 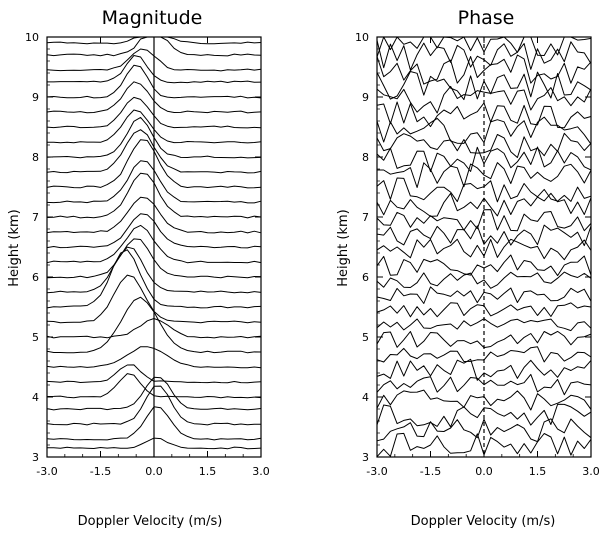 What do you see at coordinates (365, 217) in the screenshot?
I see `phase-y-tick-label: 7` at bounding box center [365, 217].